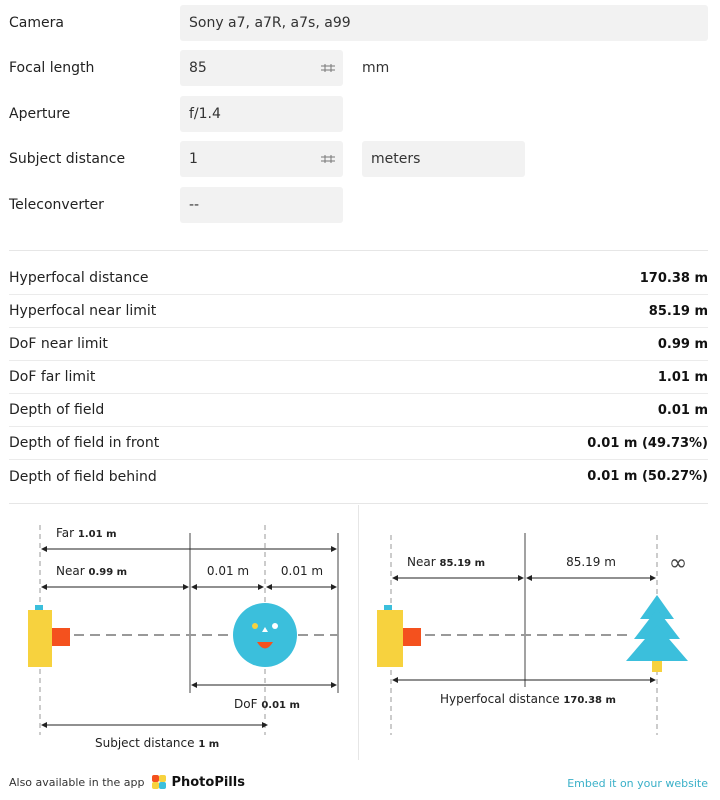 Image resolution: width=720 pixels, height=800 pixels. What do you see at coordinates (157, 743) in the screenshot?
I see `subject-distance-label: Subject distance 1 m` at bounding box center [157, 743].